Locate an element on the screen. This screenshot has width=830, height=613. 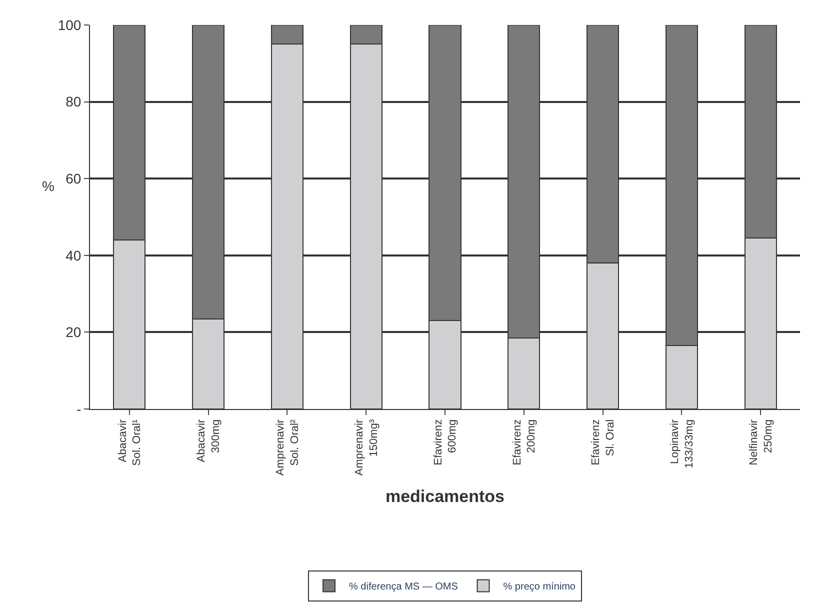
x-tick-label: Abacavir Sol. Oral¹ is located at coordinates (130, 442).